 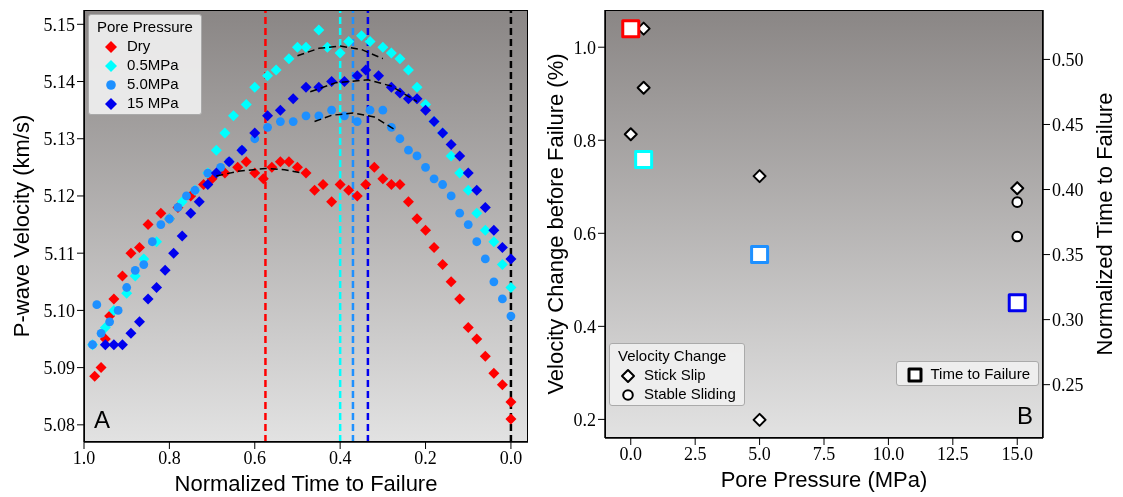 I want to click on y-tick-label: 1.0, so click(x=584, y=47).